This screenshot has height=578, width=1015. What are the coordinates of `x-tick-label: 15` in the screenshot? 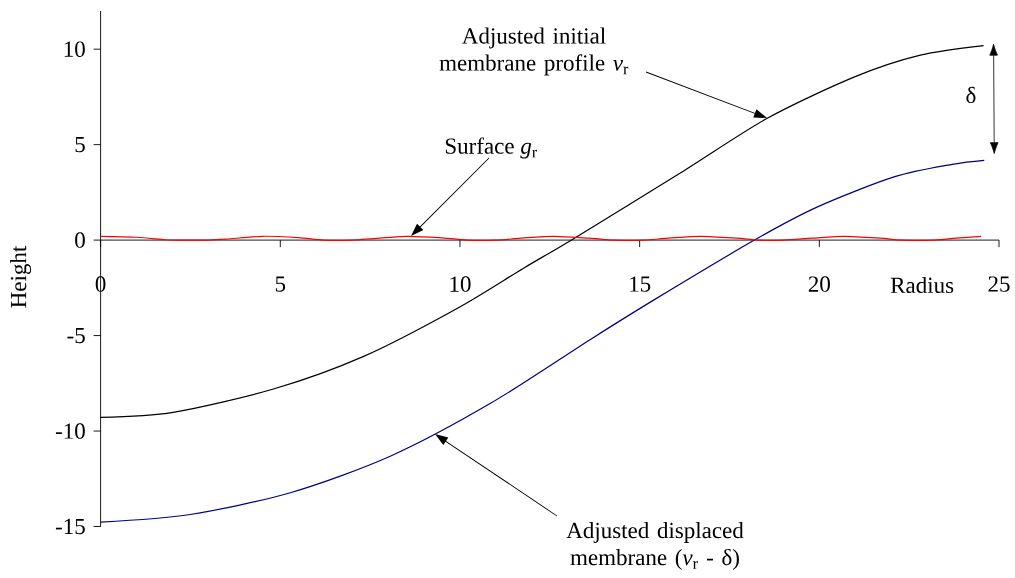 It's located at (640, 284).